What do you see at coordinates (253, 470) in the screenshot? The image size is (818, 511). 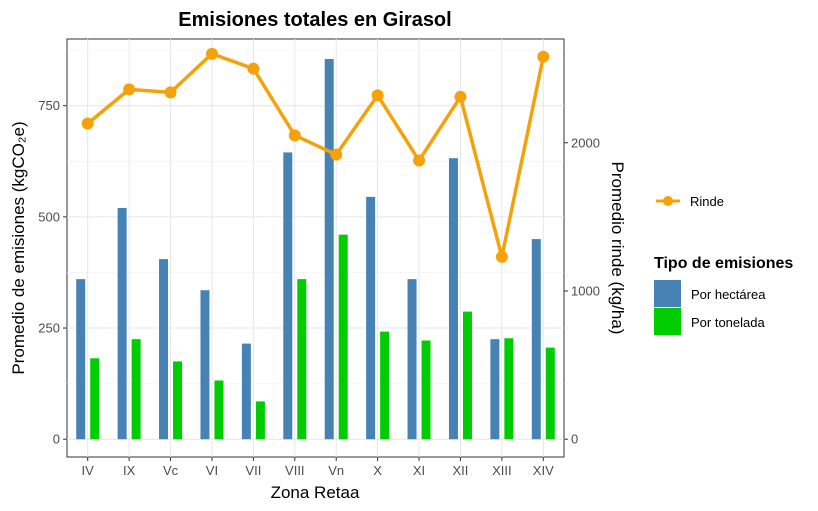 I see `x-tick-label: VII` at bounding box center [253, 470].